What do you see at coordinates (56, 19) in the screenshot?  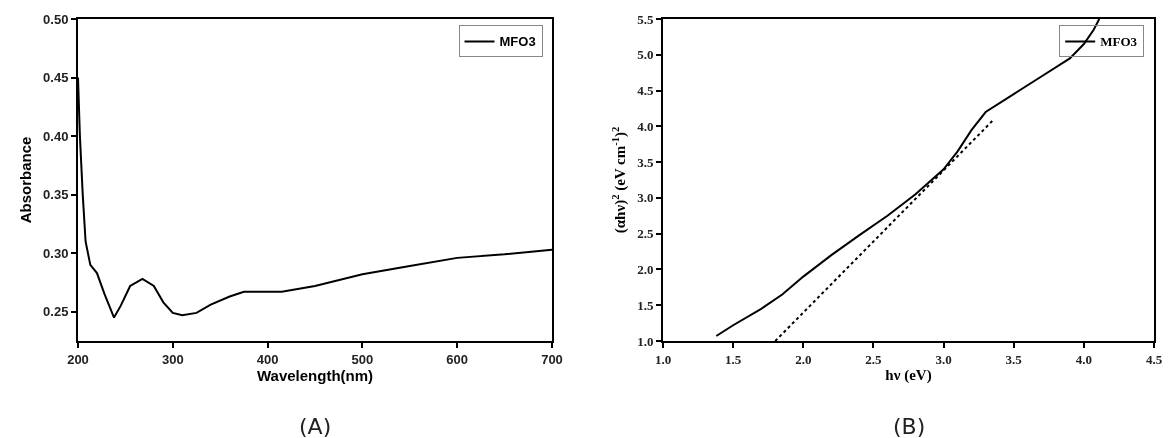 I see `y-tick-label: 0.50` at bounding box center [56, 19].